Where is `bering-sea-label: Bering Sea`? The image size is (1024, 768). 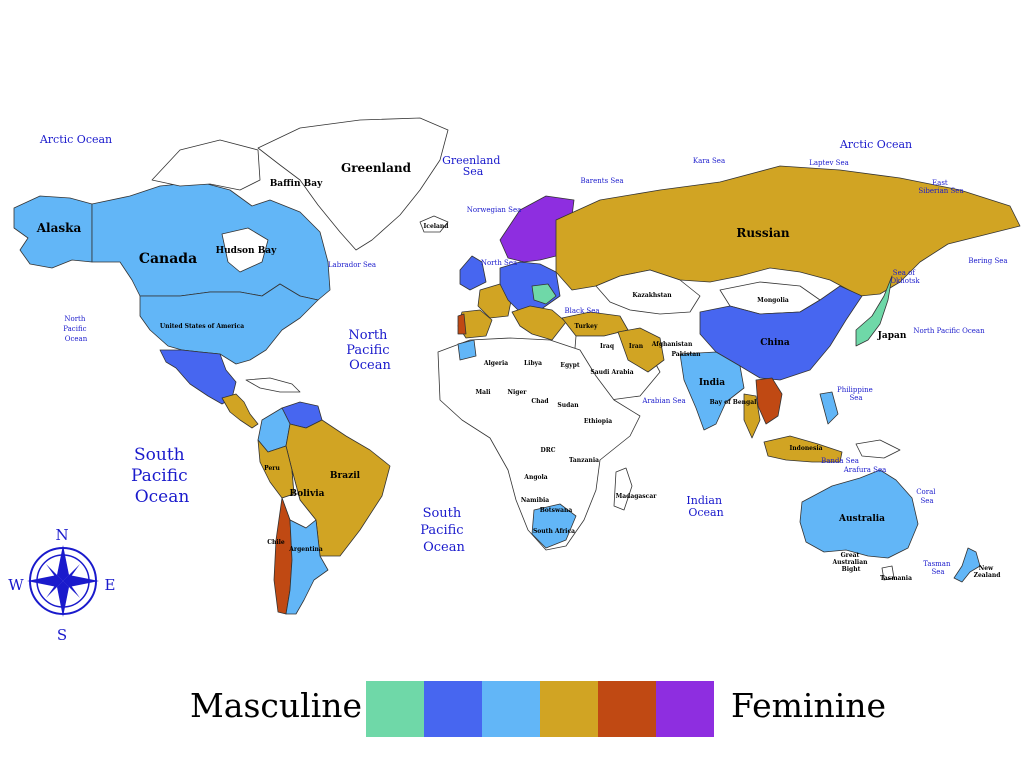
bering-sea-label: Bering Sea is located at coordinates (987, 261).